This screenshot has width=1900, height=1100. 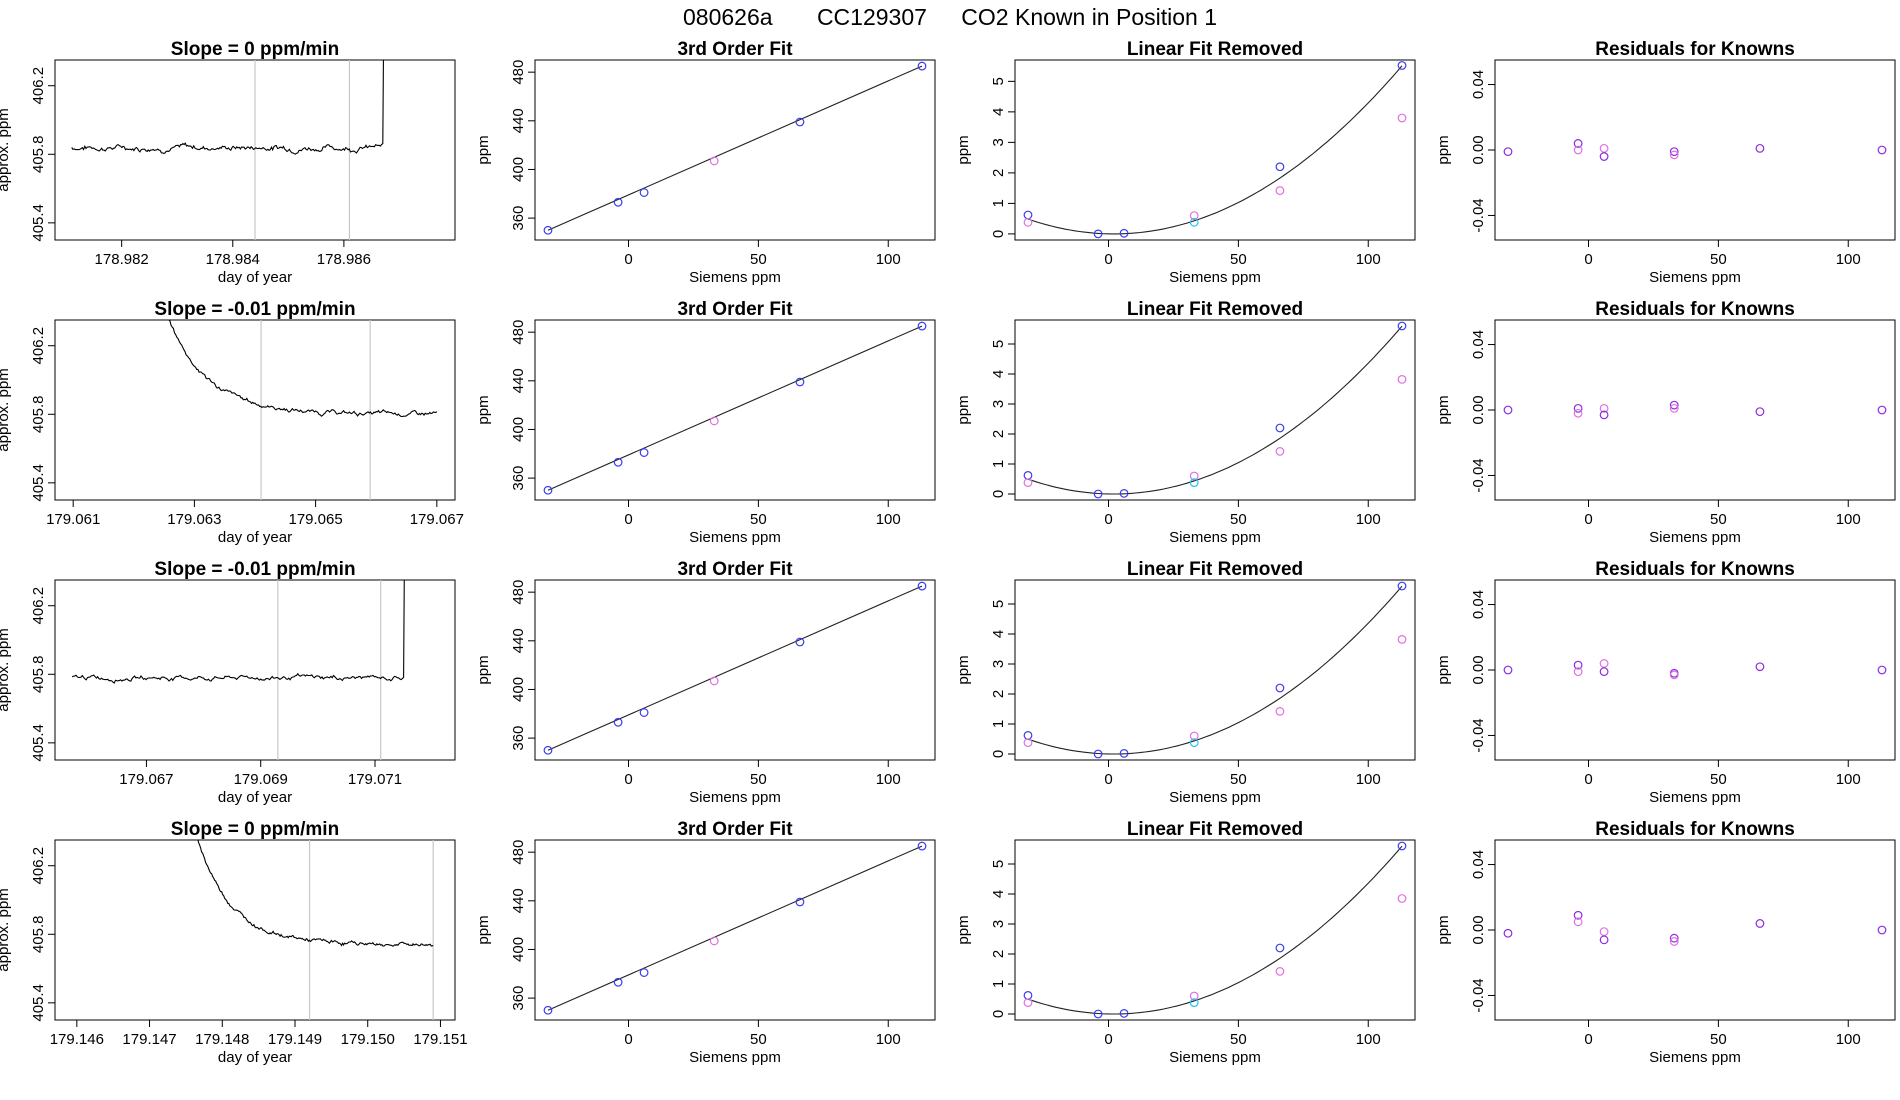 What do you see at coordinates (73, 519) in the screenshot?
I see `x-tick-label: 179.061` at bounding box center [73, 519].